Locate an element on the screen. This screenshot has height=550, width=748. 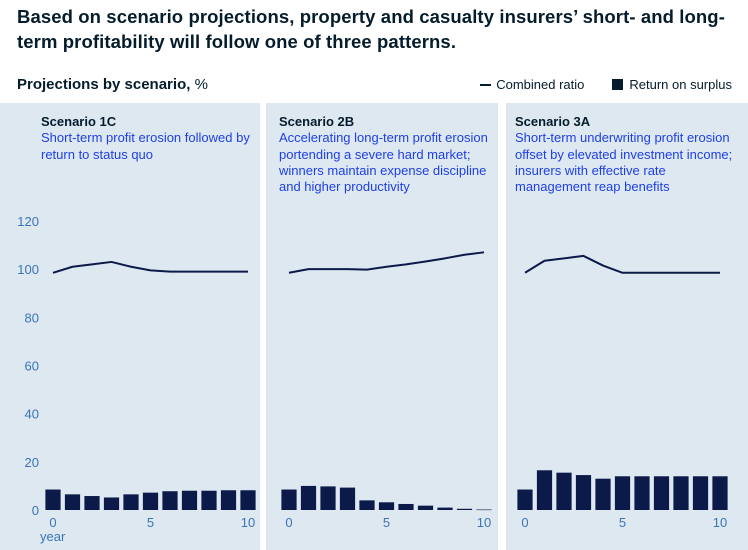
panel-title: Scenario 2B is located at coordinates (317, 121).